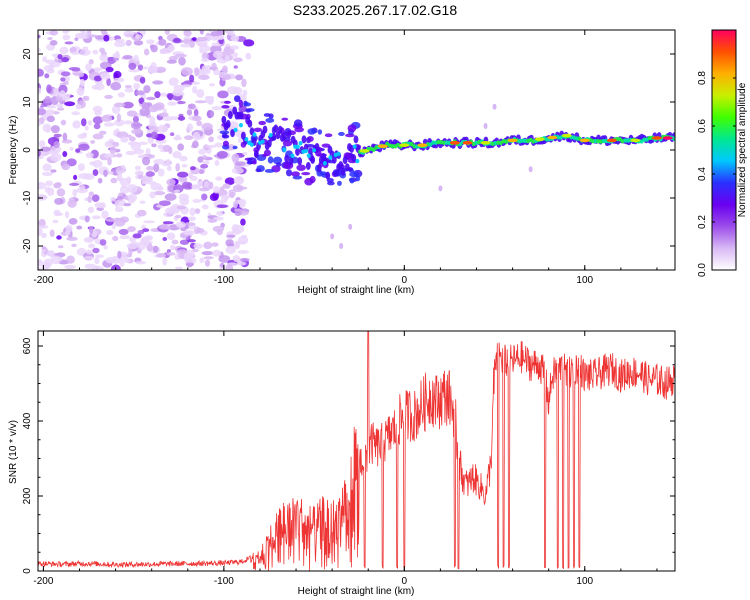 The height and width of the screenshot is (600, 750). Describe the element at coordinates (43, 280) in the screenshot. I see `spectrogram-x-tick-label: -200` at that location.